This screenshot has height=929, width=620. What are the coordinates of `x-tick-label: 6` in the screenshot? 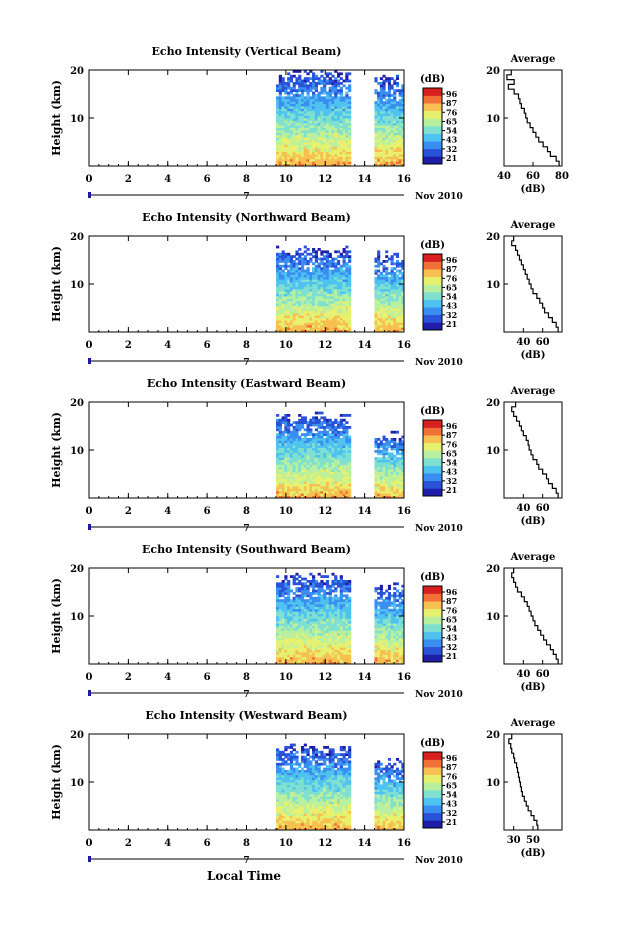 It's located at (207, 511).